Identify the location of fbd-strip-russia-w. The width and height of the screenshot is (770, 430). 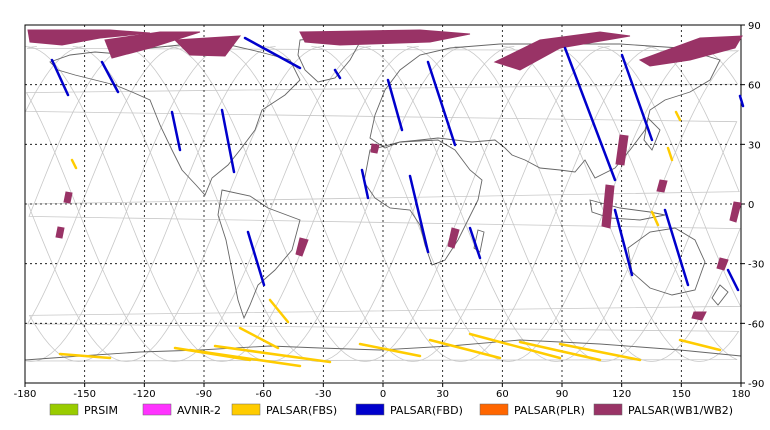
(441, 103).